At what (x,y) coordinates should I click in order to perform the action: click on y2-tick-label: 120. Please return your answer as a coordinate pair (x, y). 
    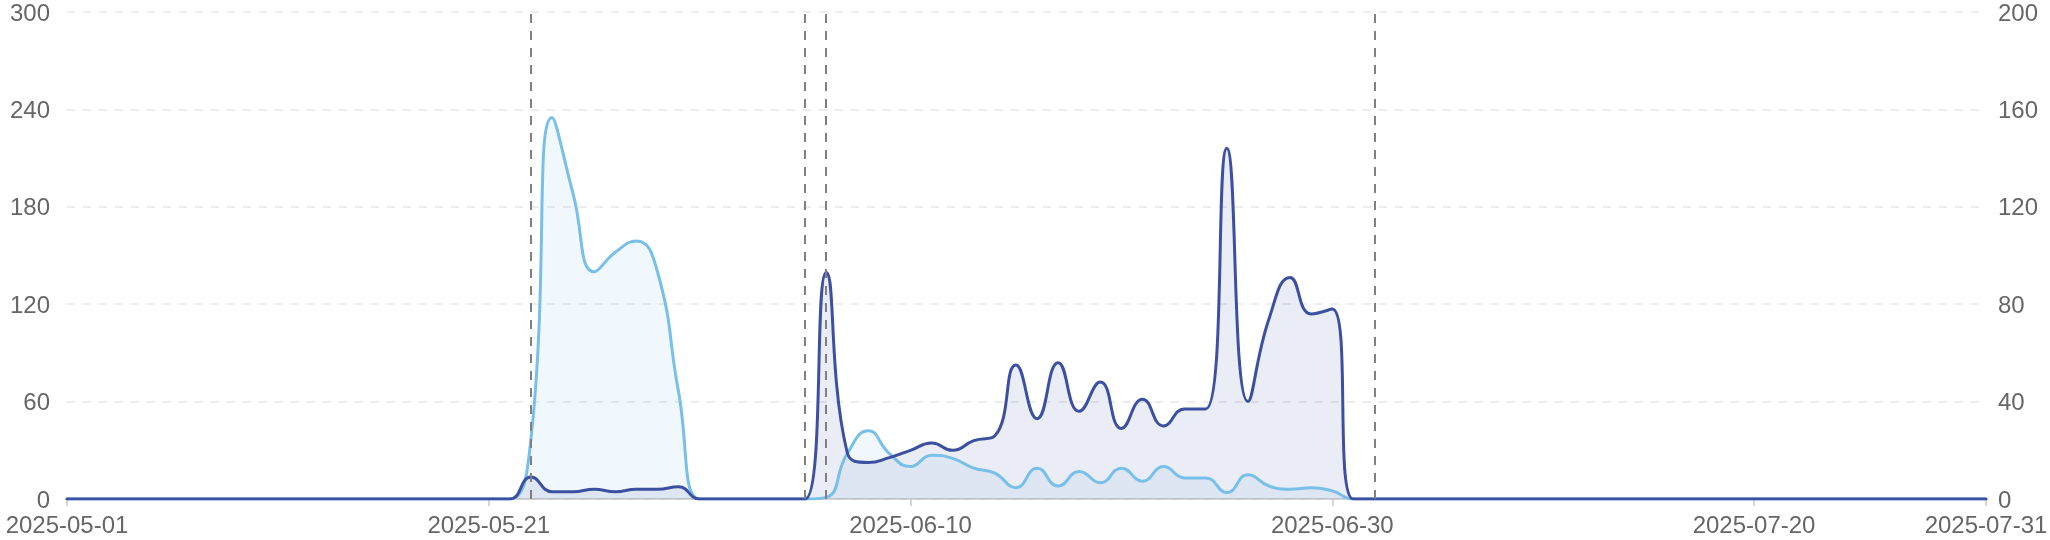
    Looking at the image, I should click on (2018, 207).